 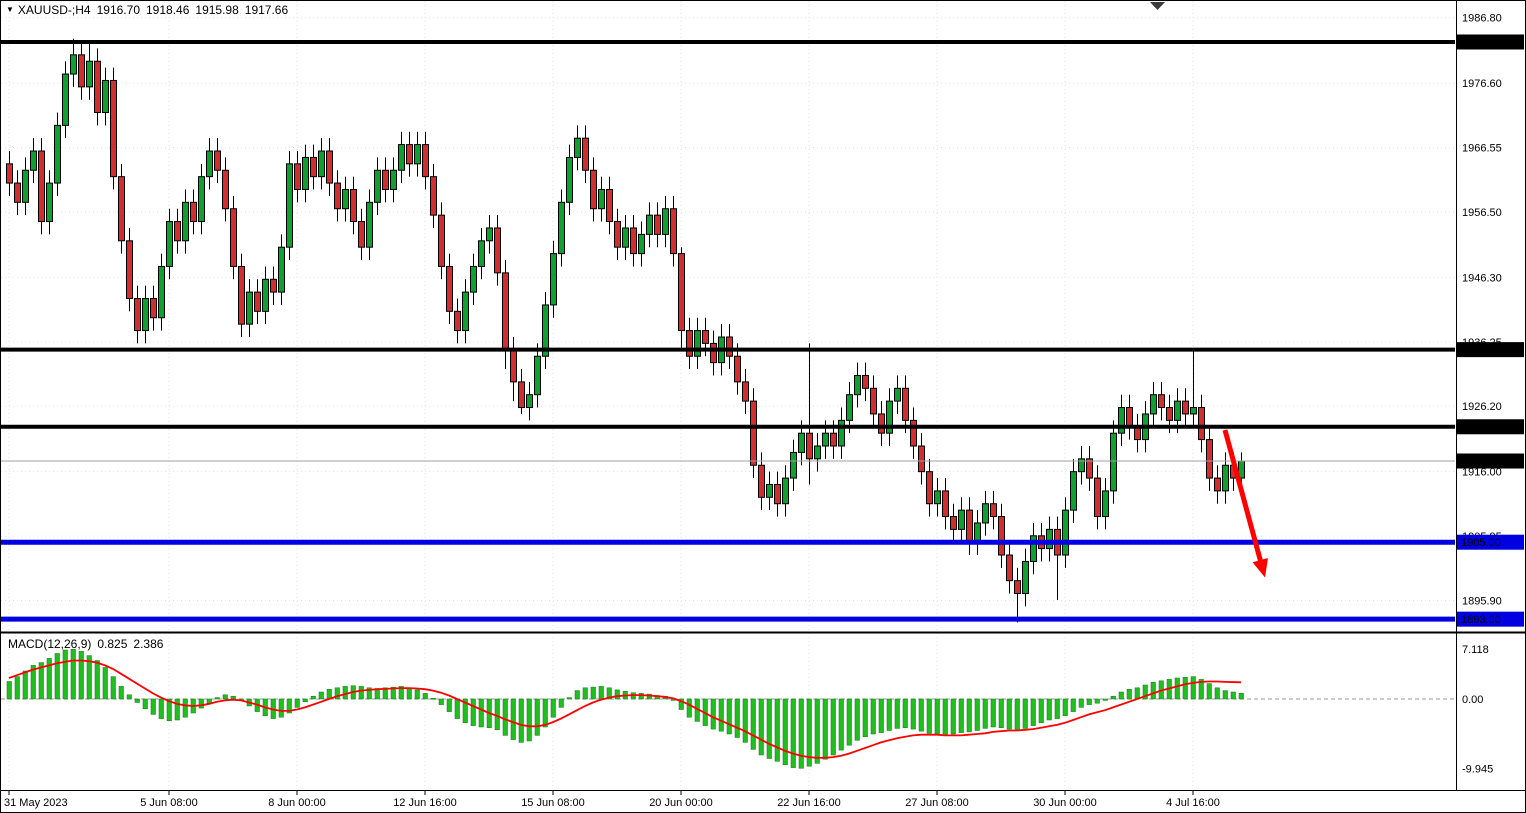 What do you see at coordinates (1157, 6) in the screenshot?
I see `chart-shift-marker` at bounding box center [1157, 6].